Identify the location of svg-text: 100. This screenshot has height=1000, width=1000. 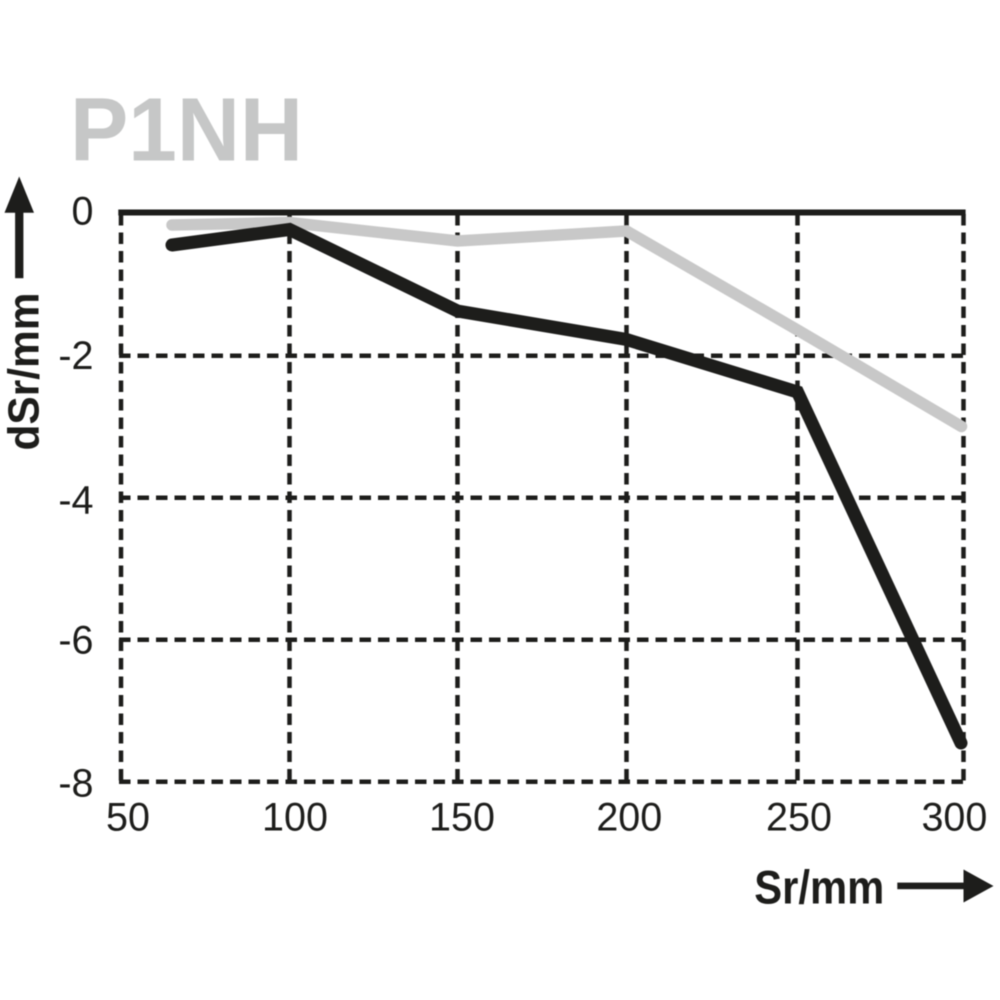
(295, 818).